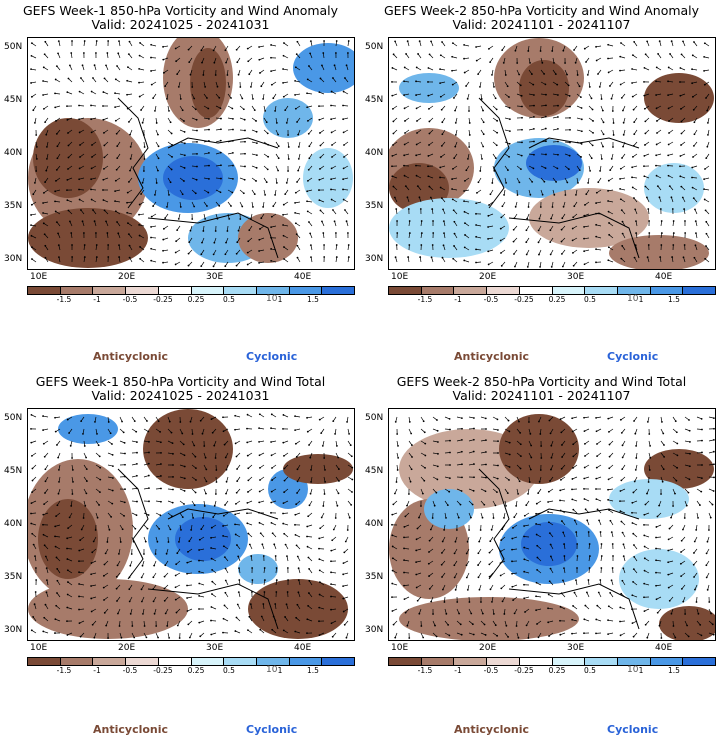 The image size is (722, 742). I want to click on cyclonic-label: Cyclonic, so click(272, 729).